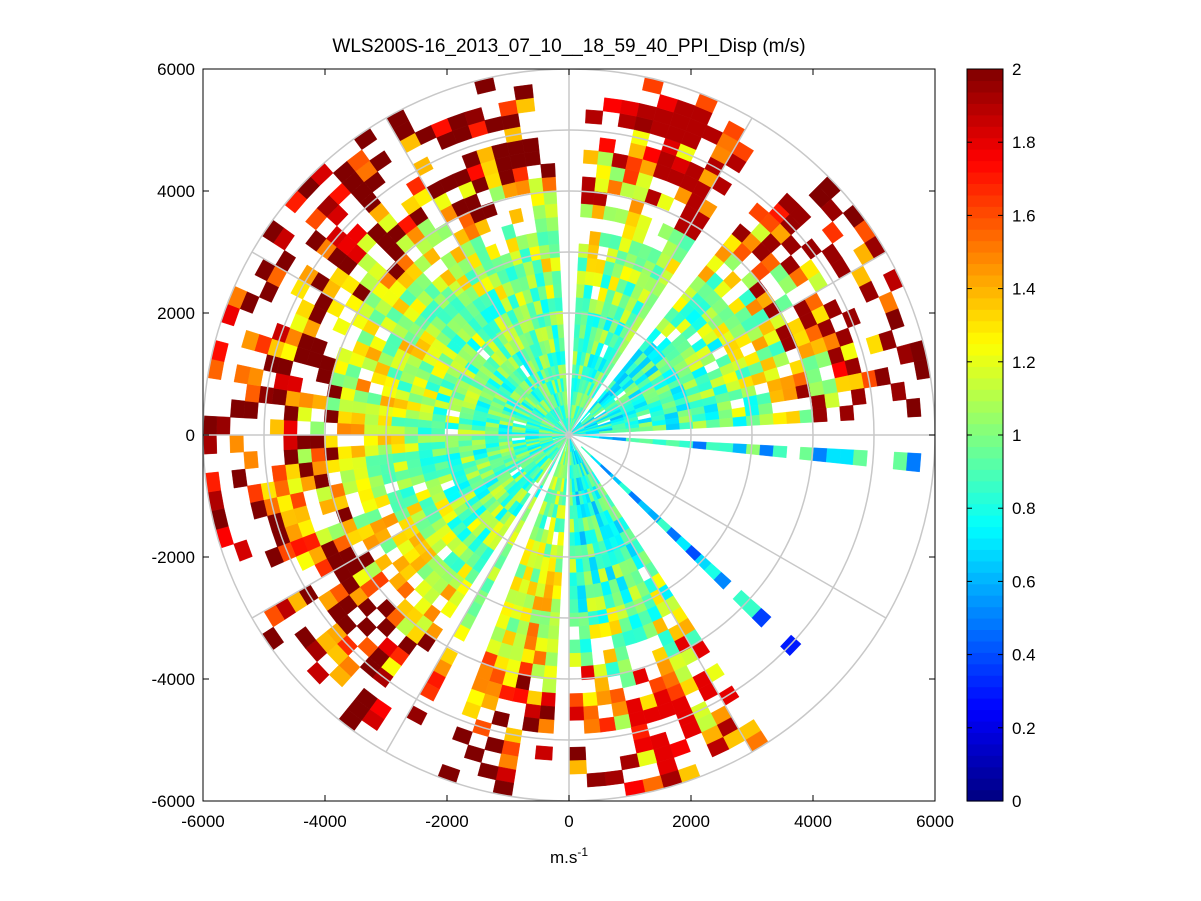 This screenshot has width=1201, height=901. Describe the element at coordinates (1001, 435) in the screenshot. I see `colorbar: 2 1.8 1.6 1.4 1.2 1 0.8 0.6 0.4 0.2 0` at that location.